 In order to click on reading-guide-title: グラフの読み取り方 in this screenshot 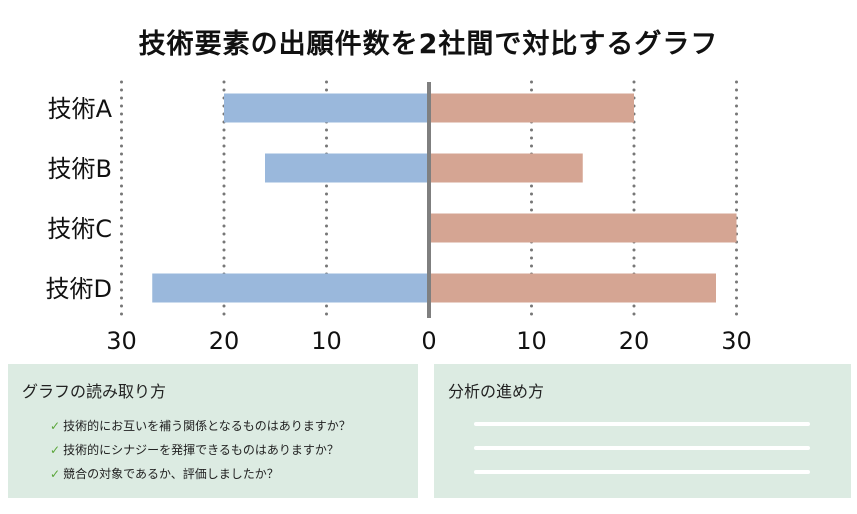, I will do `click(94, 391)`.